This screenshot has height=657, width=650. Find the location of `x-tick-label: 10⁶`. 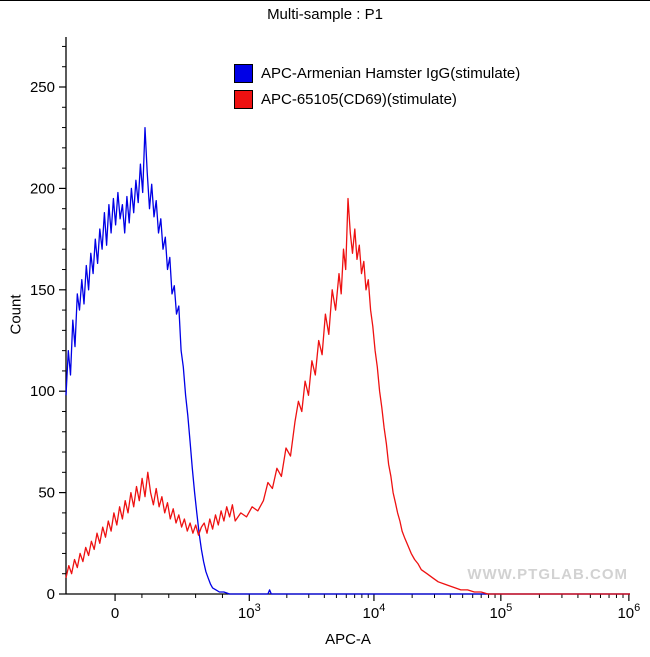

x-tick-label: 10⁶ is located at coordinates (628, 612).